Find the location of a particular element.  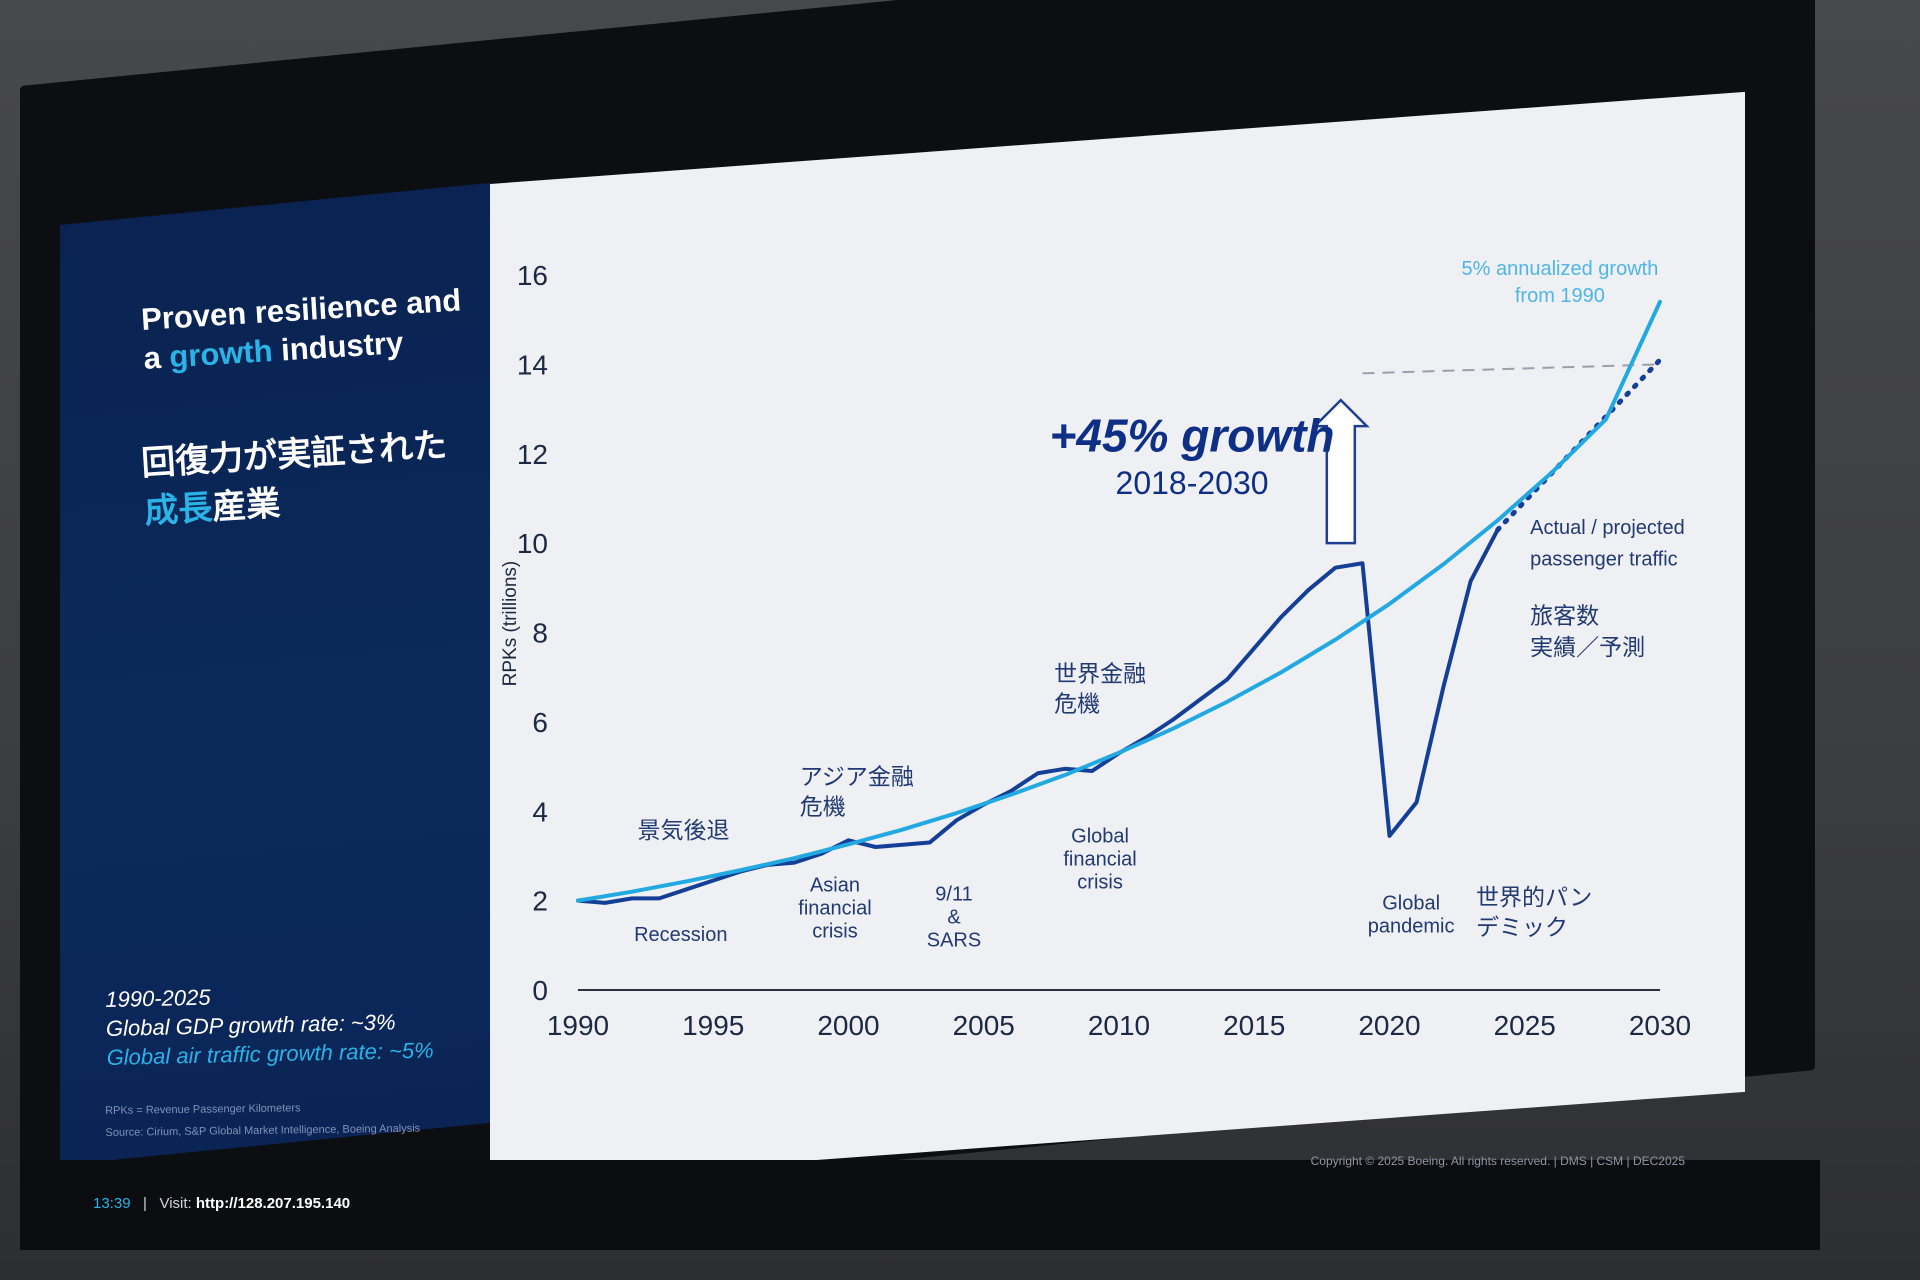

x-tick-label: 1990 is located at coordinates (578, 1025).